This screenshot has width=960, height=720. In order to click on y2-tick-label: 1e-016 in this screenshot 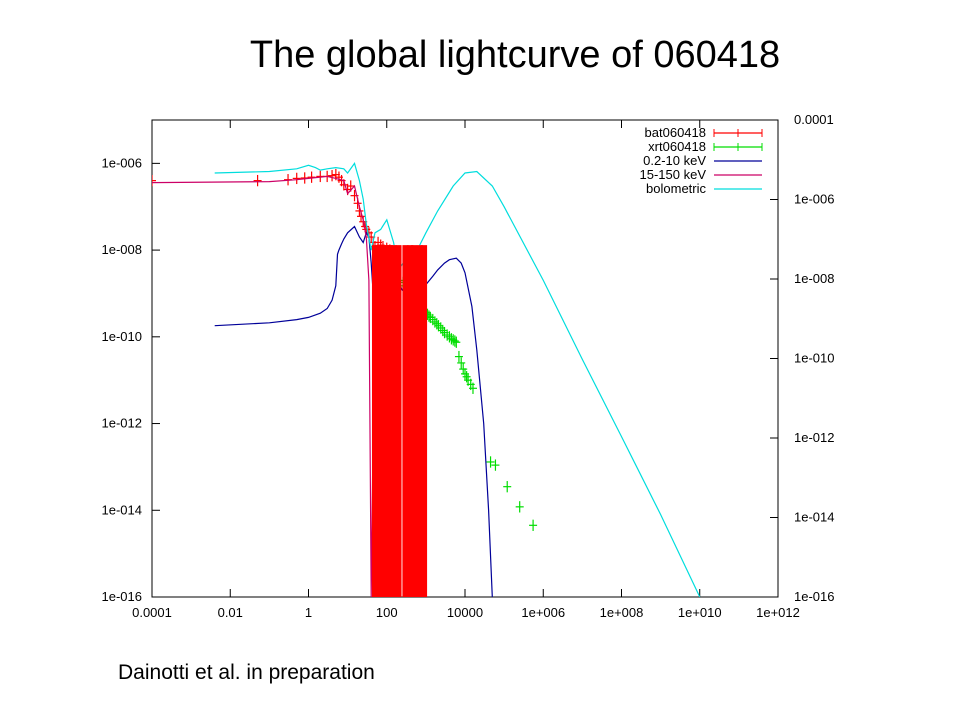, I will do `click(814, 596)`.